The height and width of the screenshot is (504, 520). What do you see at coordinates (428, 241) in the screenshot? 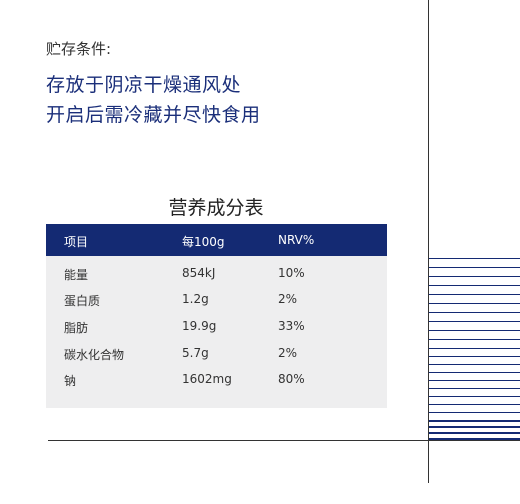
I see `vertical-divider` at bounding box center [428, 241].